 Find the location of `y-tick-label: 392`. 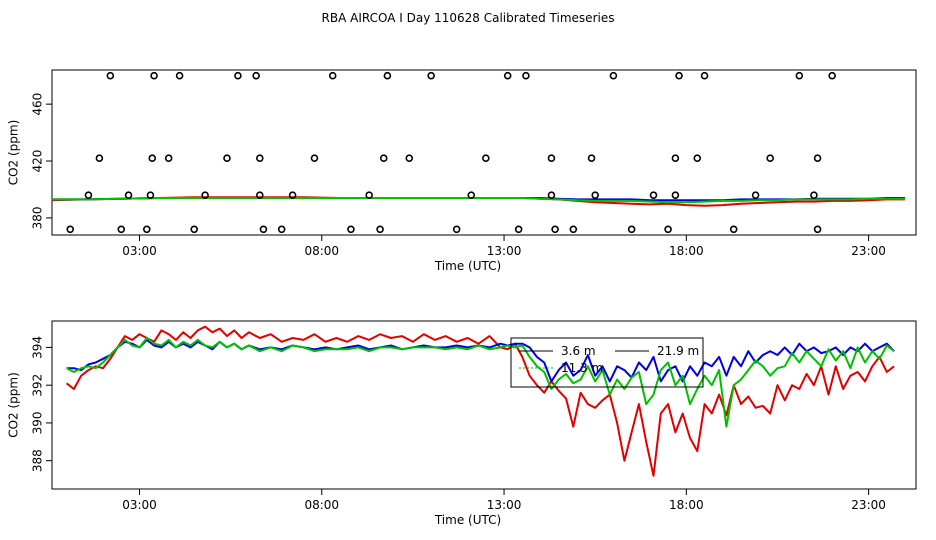

y-tick-label: 392 is located at coordinates (38, 385).